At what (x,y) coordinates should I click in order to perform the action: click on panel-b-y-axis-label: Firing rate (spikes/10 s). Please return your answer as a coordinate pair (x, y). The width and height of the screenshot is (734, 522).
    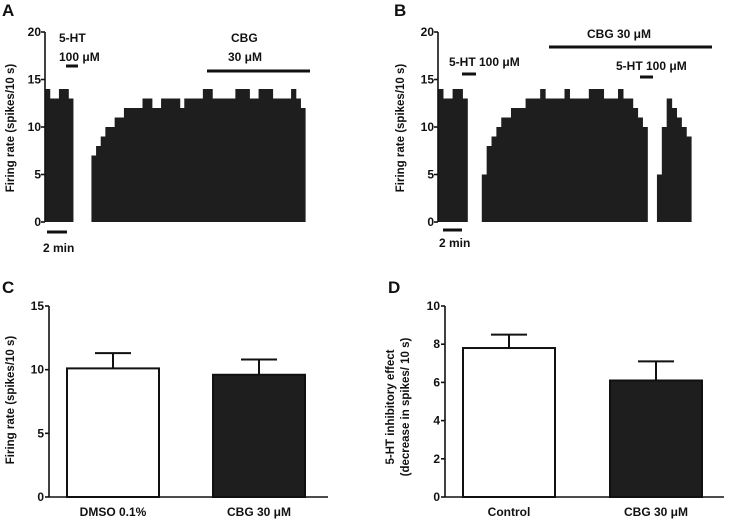
    Looking at the image, I should click on (401, 128).